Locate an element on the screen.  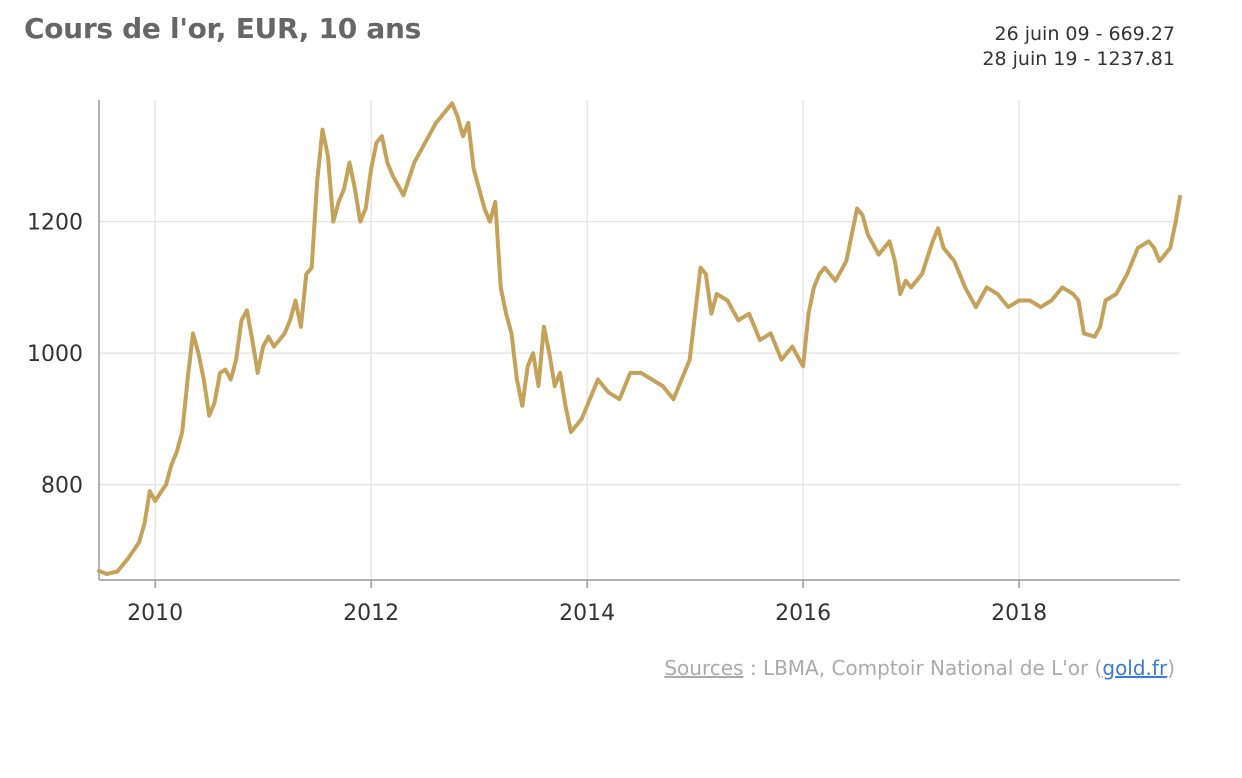
chart-title: Cours de l'or, EUR, 10 ans is located at coordinates (222, 28).